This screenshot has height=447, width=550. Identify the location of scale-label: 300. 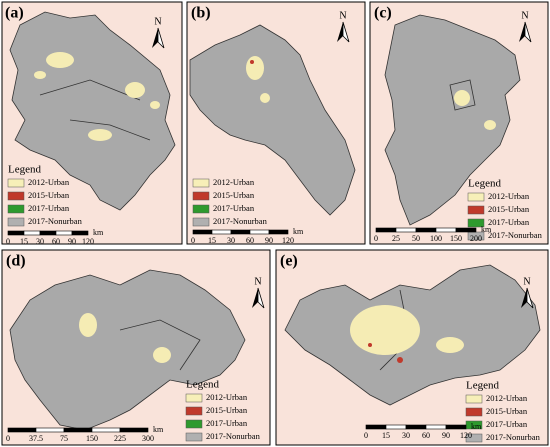
(148, 438).